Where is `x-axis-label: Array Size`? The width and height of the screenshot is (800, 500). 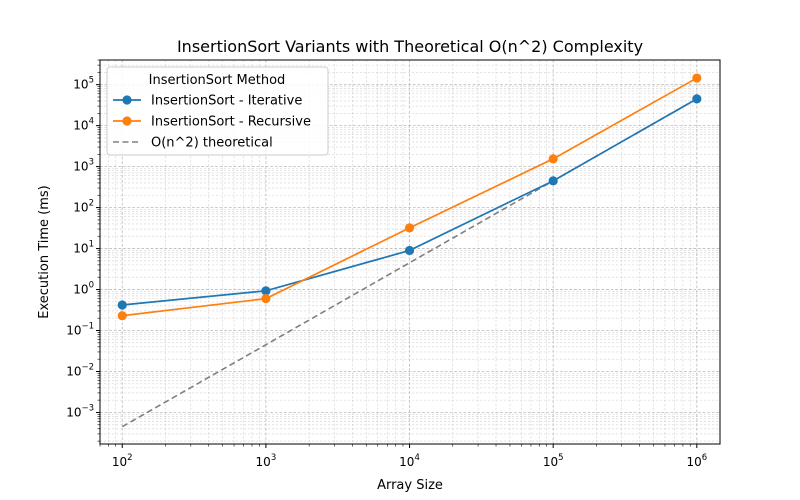 x-axis-label: Array Size is located at coordinates (410, 485).